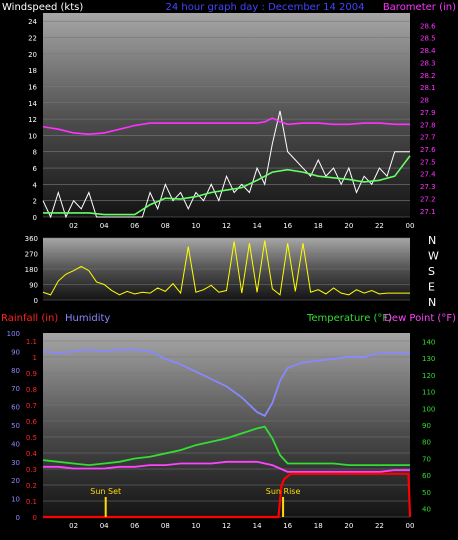  Describe the element at coordinates (426, 426) in the screenshot. I see `temperature-tick: 90` at that location.